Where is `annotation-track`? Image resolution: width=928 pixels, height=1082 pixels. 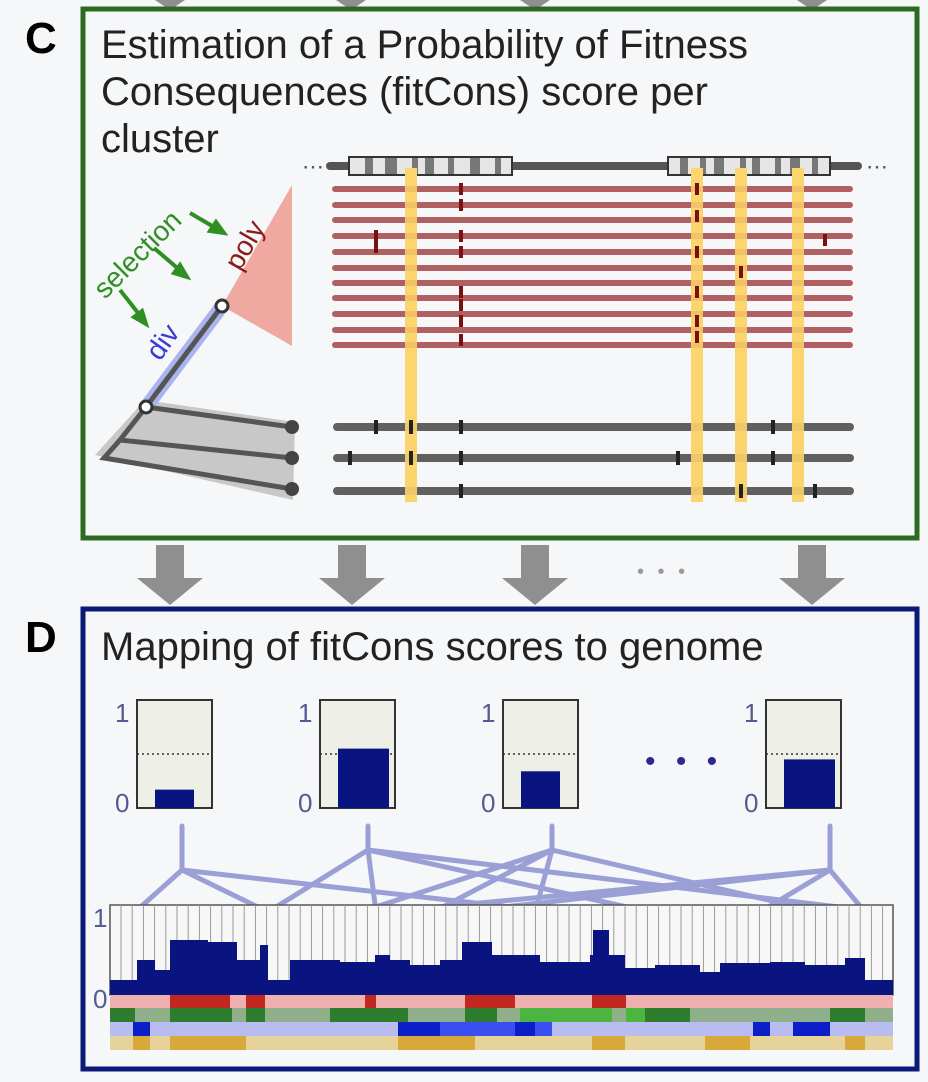 annotation-track is located at coordinates (501, 1043).